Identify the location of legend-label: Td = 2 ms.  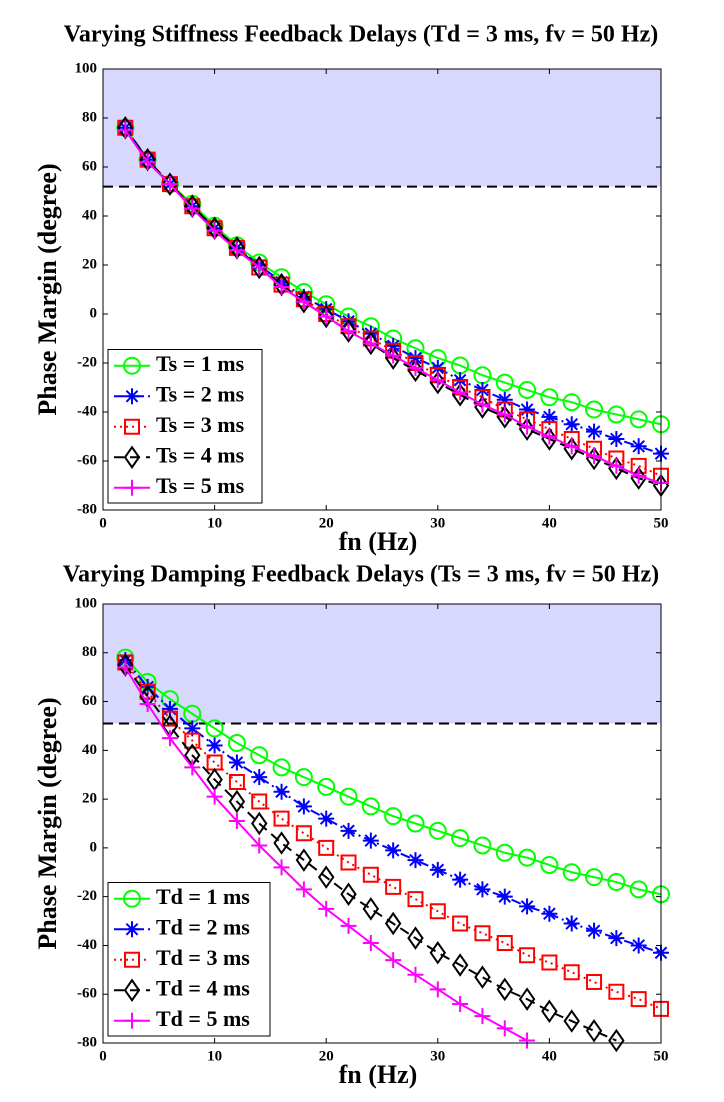
(203, 926).